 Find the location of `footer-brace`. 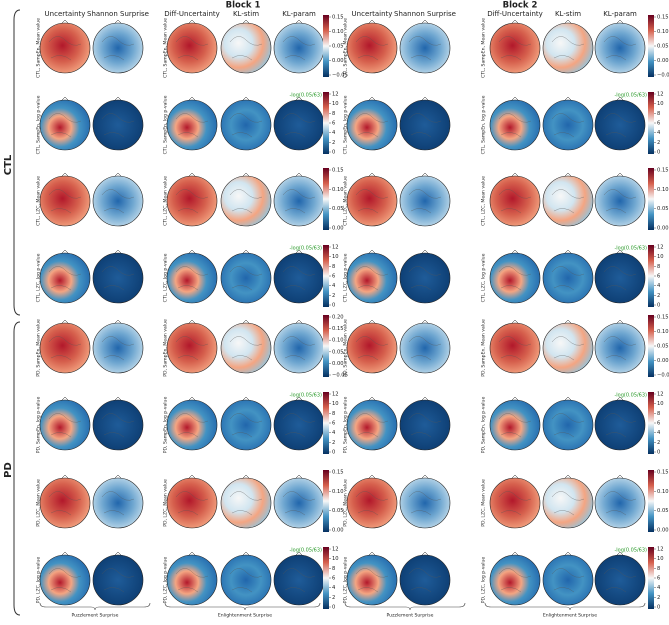

footer-brace is located at coordinates (95, 606).